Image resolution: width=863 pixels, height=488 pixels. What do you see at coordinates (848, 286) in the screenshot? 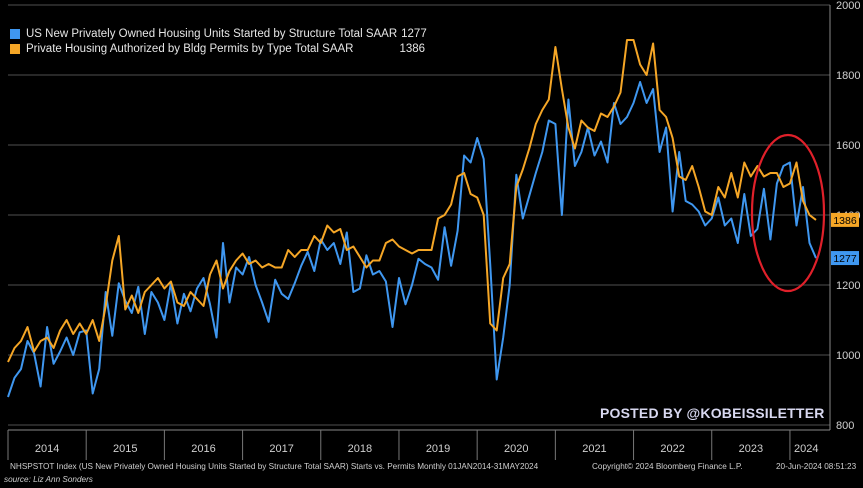
I see `y-tick-1200: 1200` at bounding box center [848, 286].